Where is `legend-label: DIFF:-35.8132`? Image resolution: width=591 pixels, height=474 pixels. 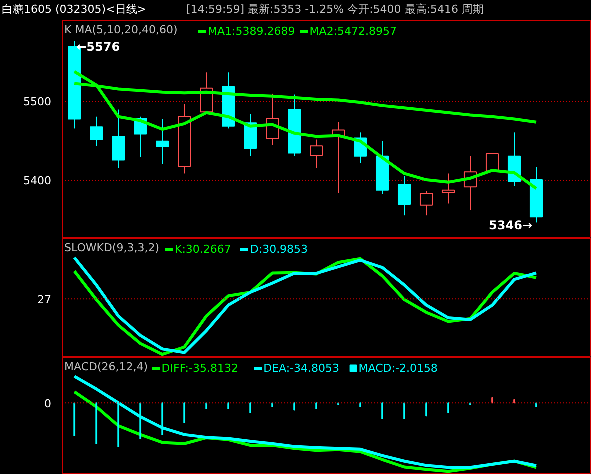 legend-label: DIFF:-35.8132 is located at coordinates (200, 368).